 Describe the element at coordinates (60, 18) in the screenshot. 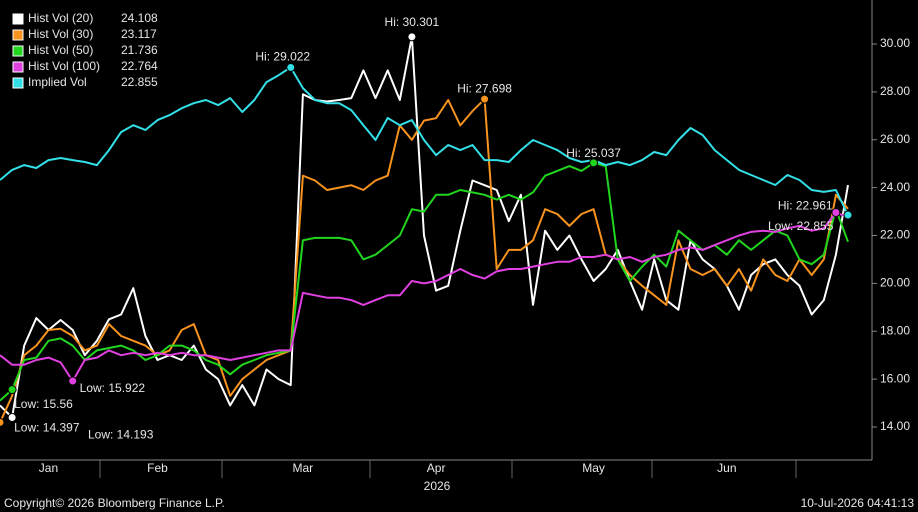

I see `legend-label: Hist Vol (20)` at that location.